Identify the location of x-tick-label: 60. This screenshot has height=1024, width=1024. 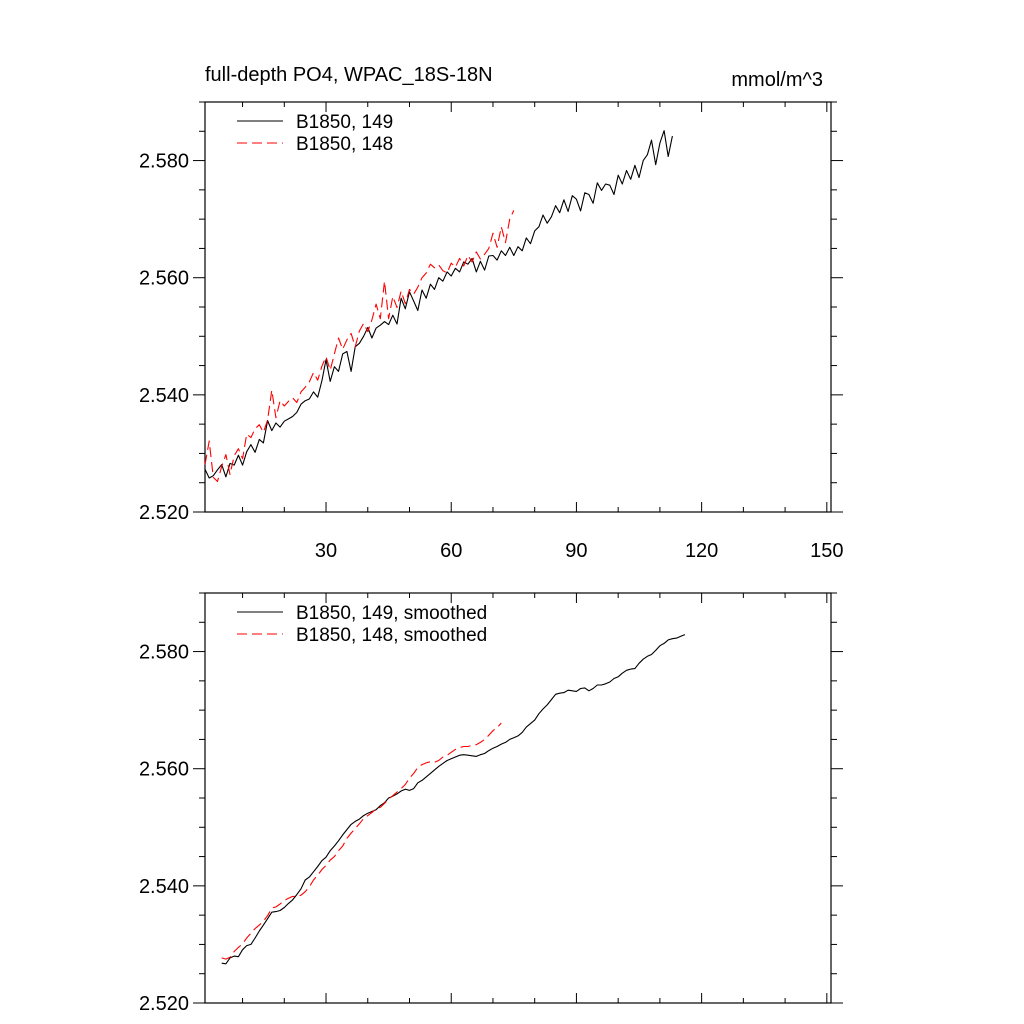
(451, 551).